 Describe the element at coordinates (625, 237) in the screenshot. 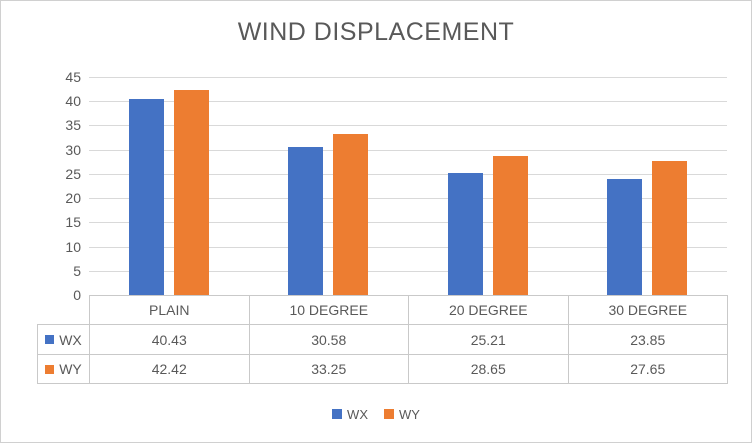

I see `bar-wx-30-degree` at that location.